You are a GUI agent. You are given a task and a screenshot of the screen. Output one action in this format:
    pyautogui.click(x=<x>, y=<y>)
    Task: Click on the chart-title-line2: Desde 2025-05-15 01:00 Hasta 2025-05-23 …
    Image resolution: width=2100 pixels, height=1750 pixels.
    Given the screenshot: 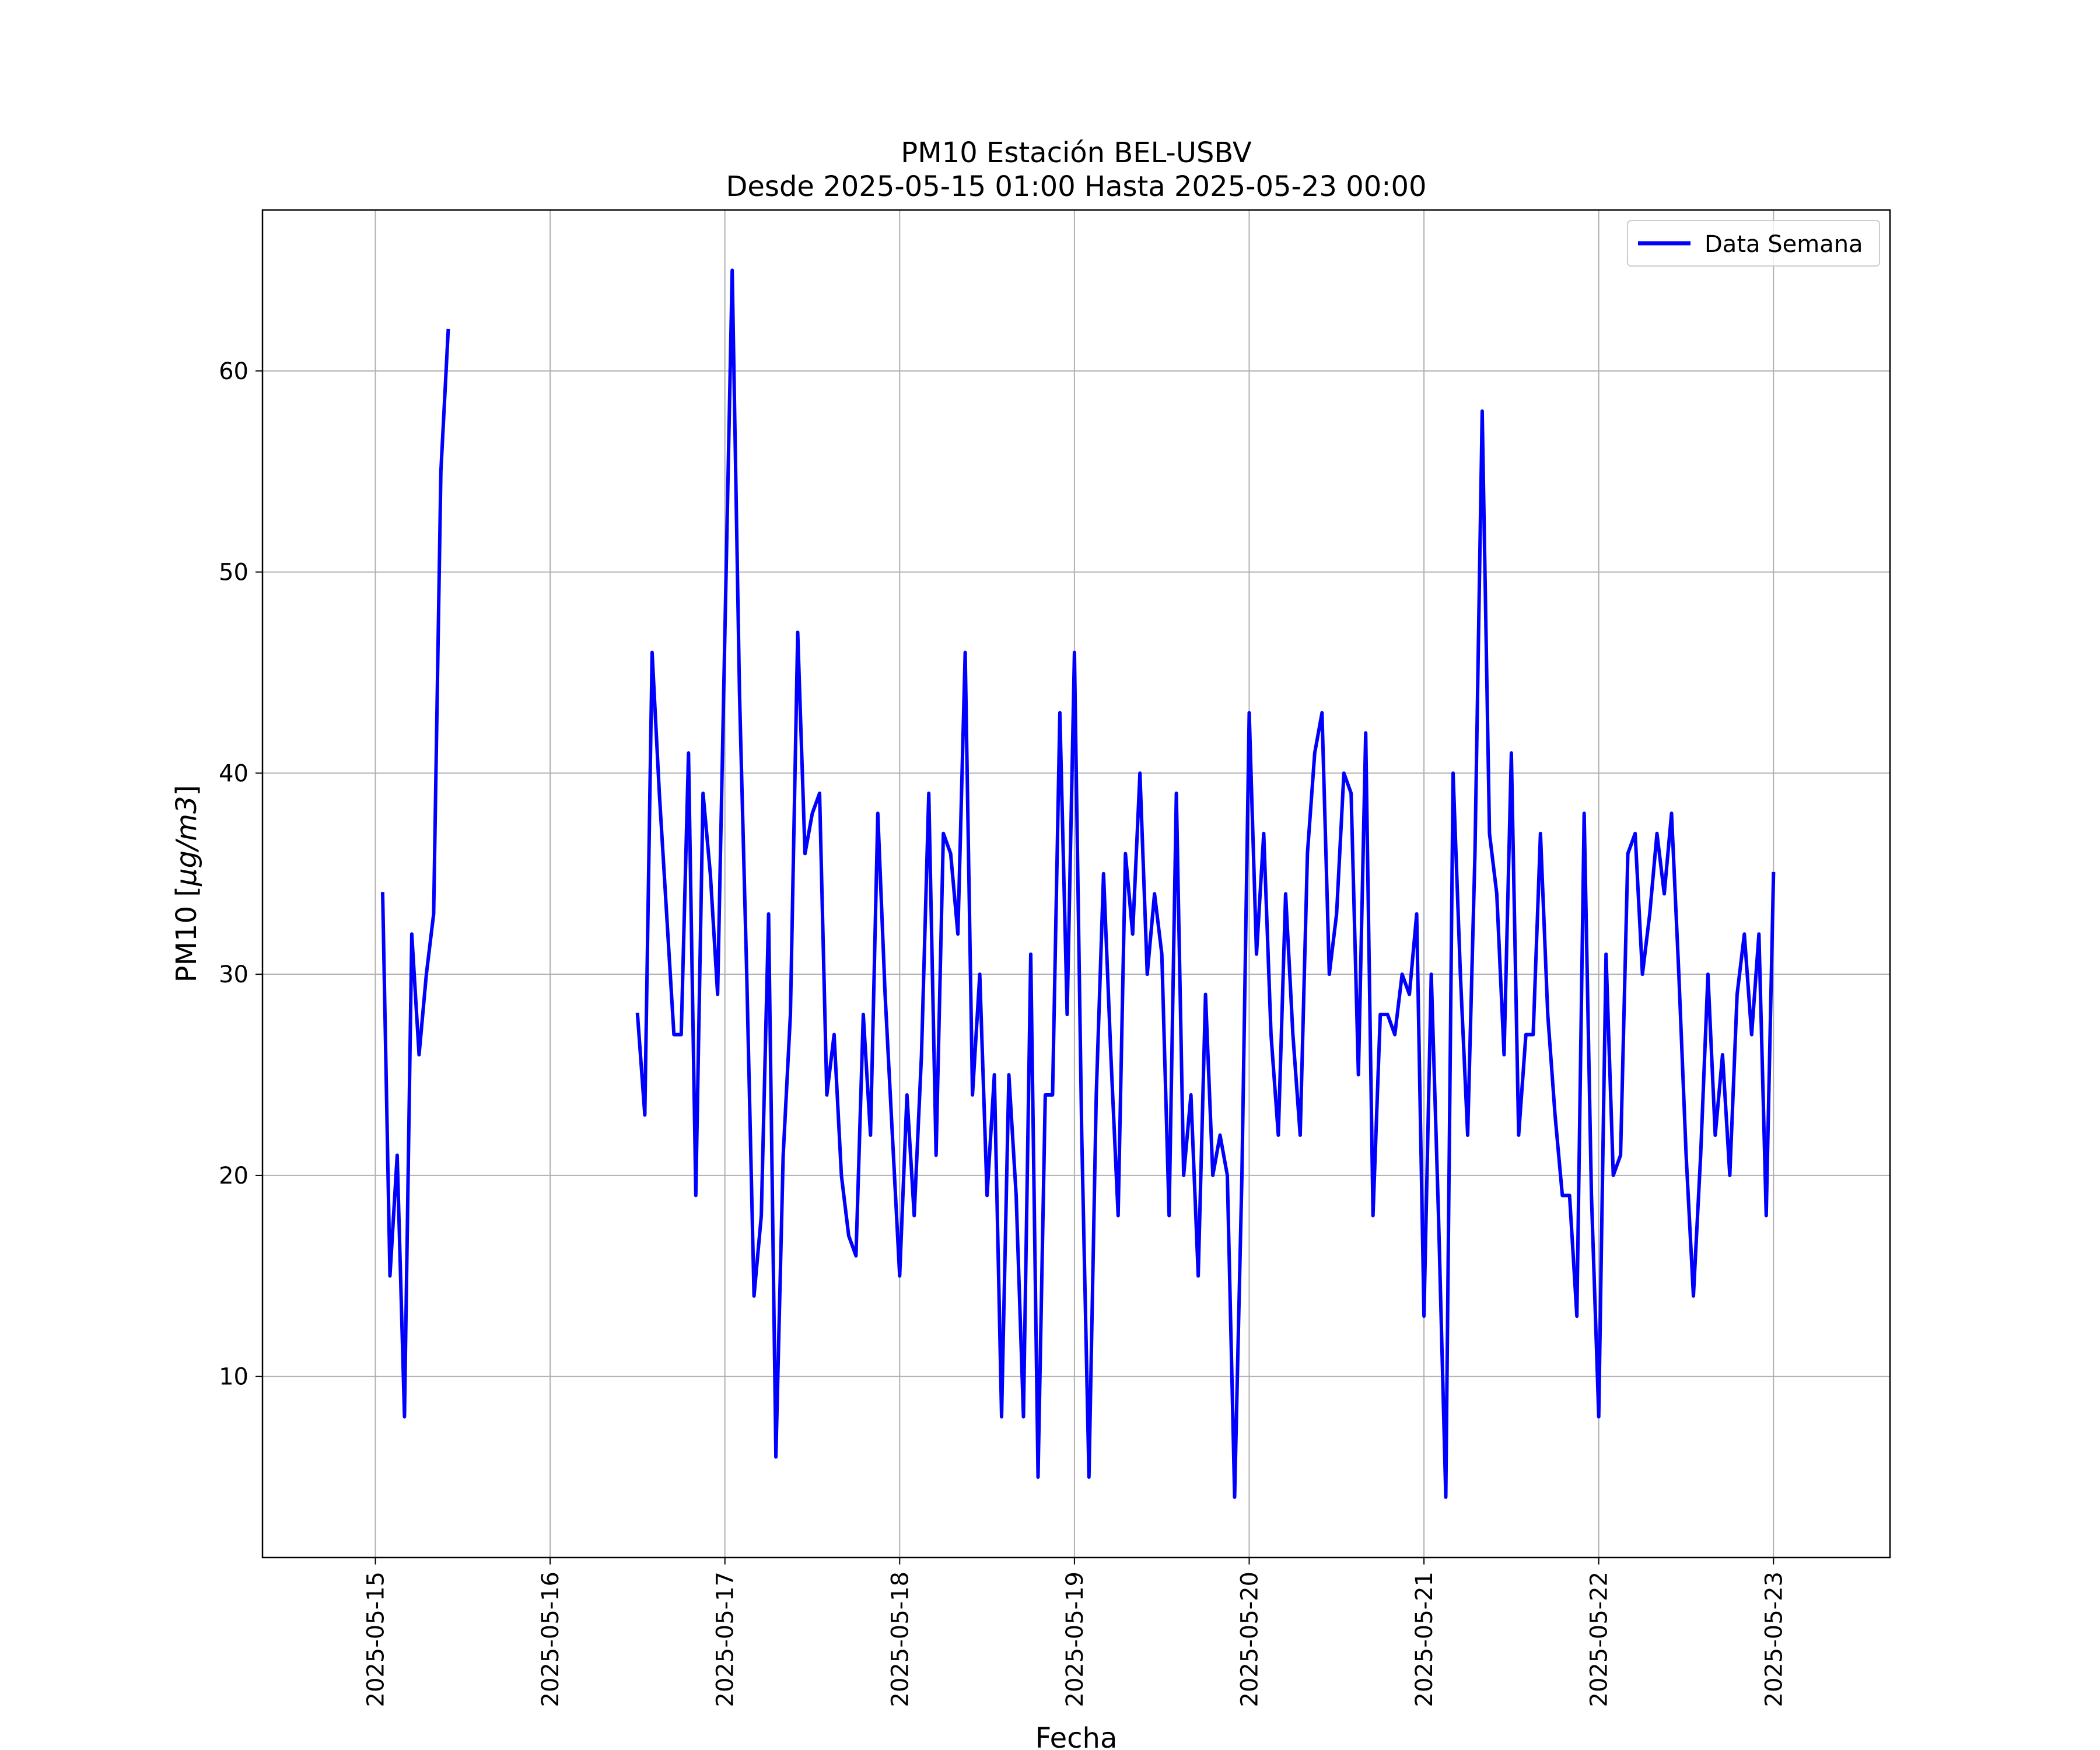 What is the action you would take?
    pyautogui.click(x=1076, y=187)
    